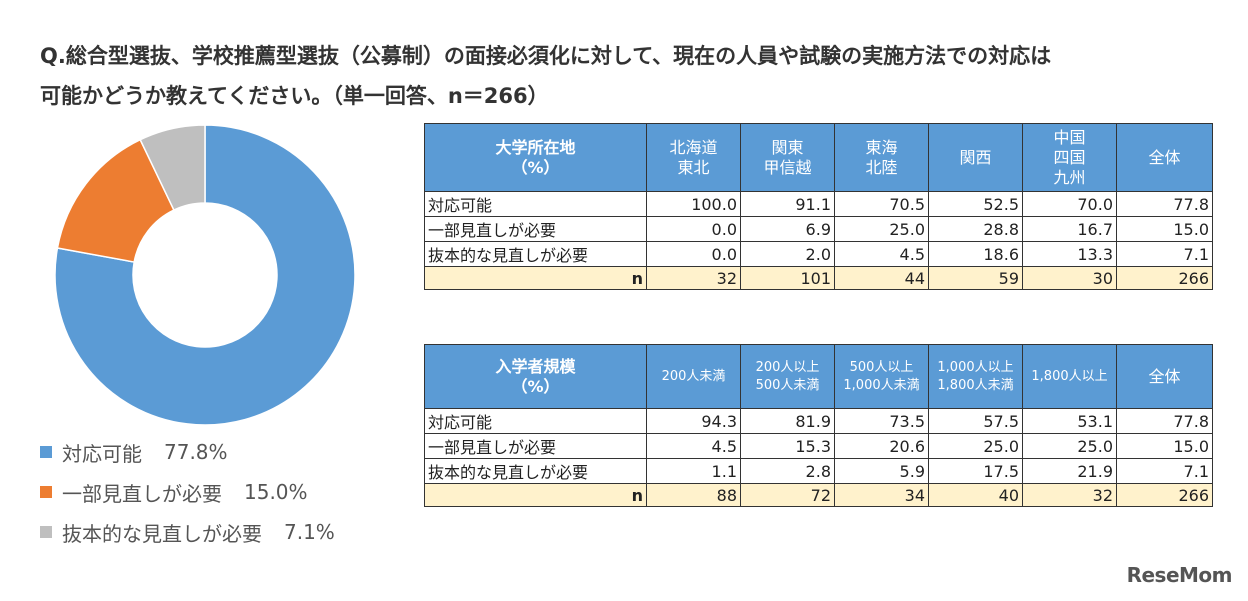 This screenshot has width=1248, height=601. What do you see at coordinates (276, 492) in the screenshot?
I see `legend-value: 15.0%` at bounding box center [276, 492].